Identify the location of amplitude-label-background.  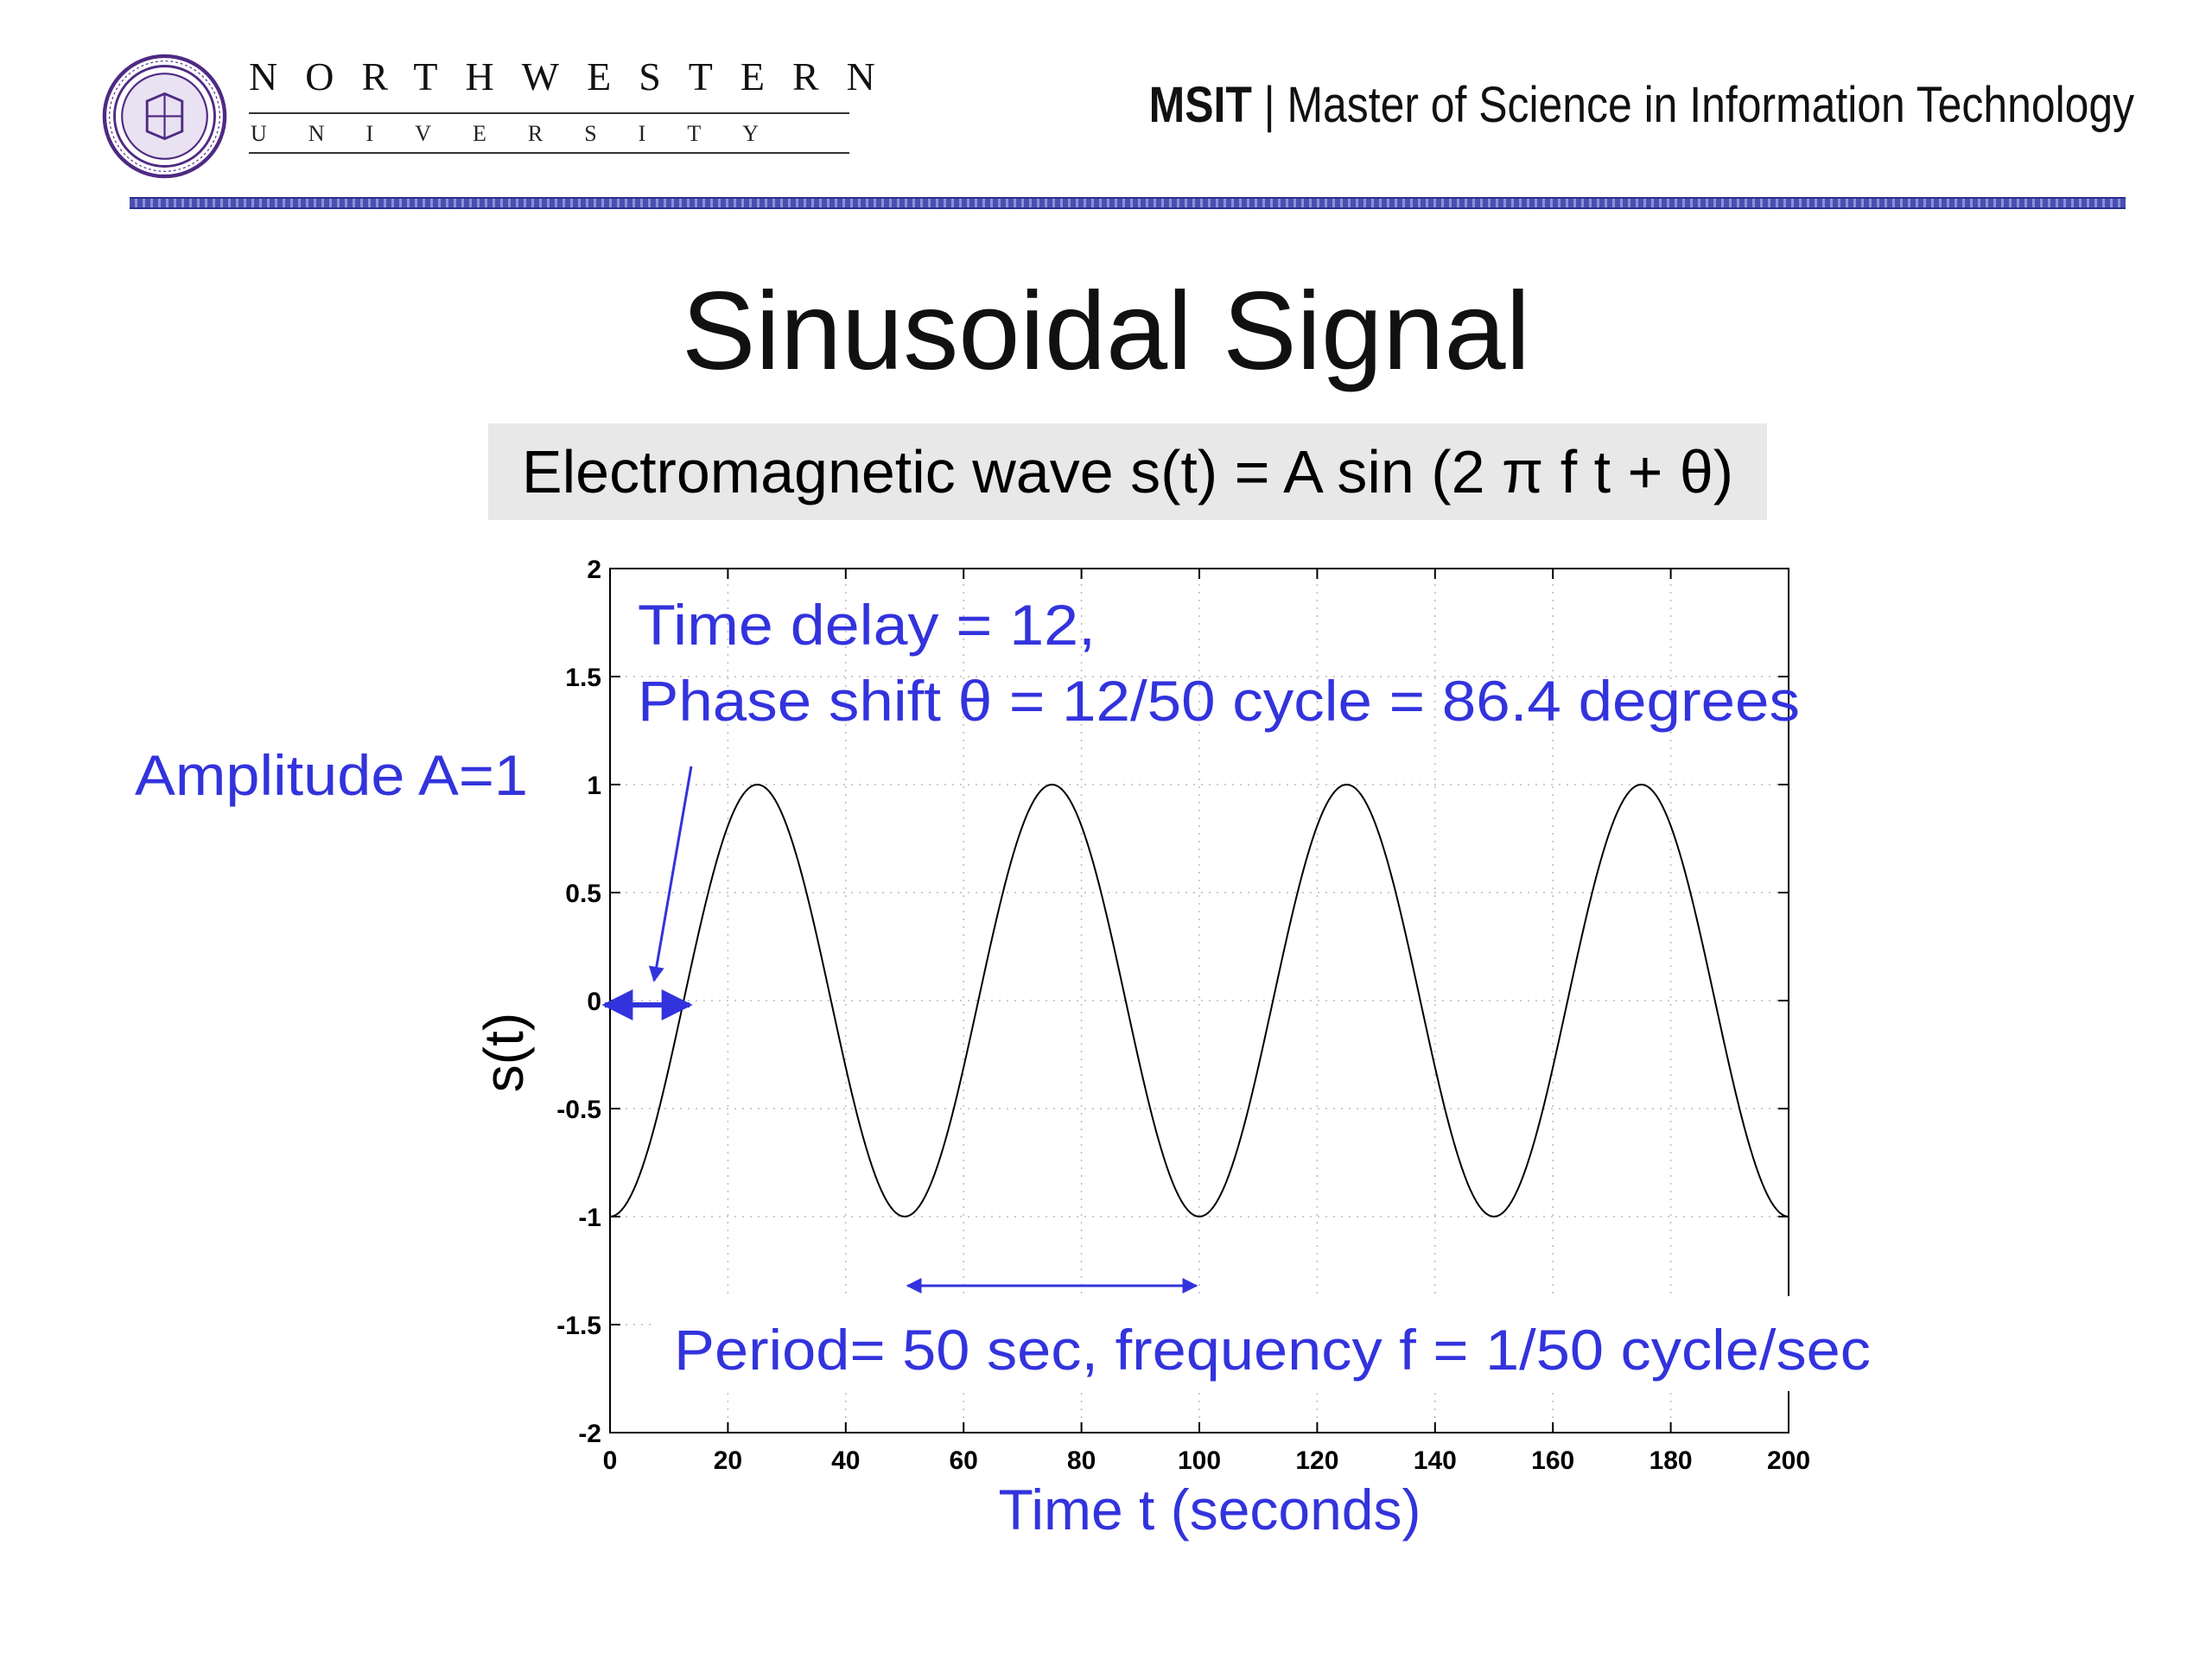
(333, 777).